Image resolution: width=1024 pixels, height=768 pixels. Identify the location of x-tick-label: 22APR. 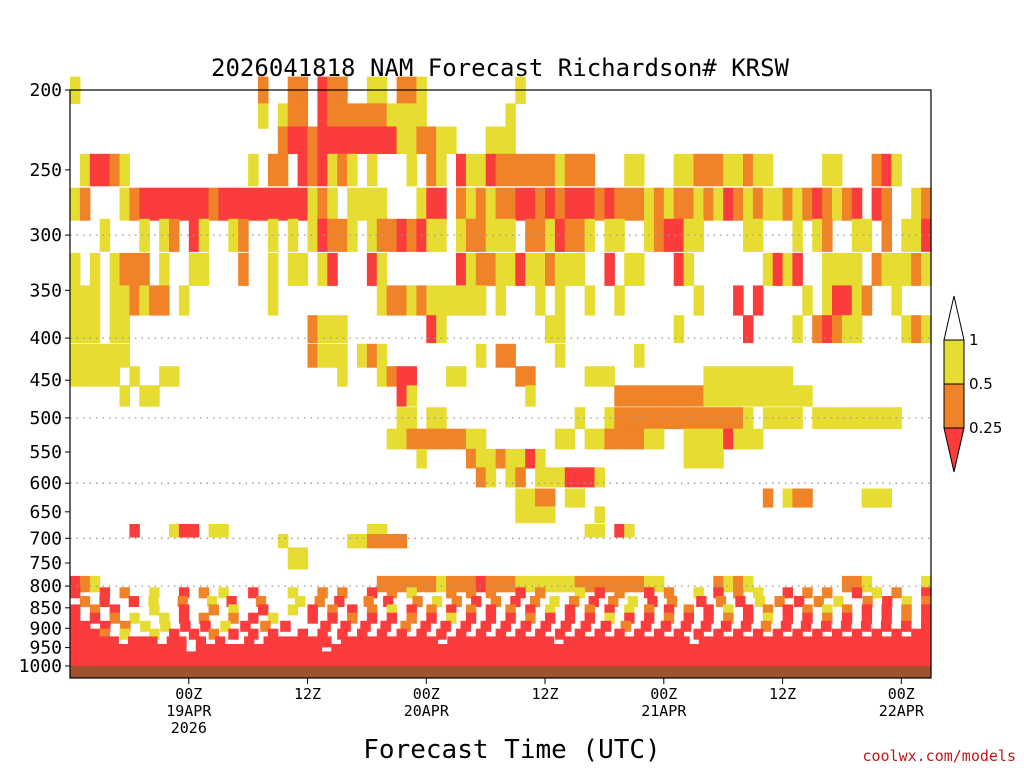
(902, 711).